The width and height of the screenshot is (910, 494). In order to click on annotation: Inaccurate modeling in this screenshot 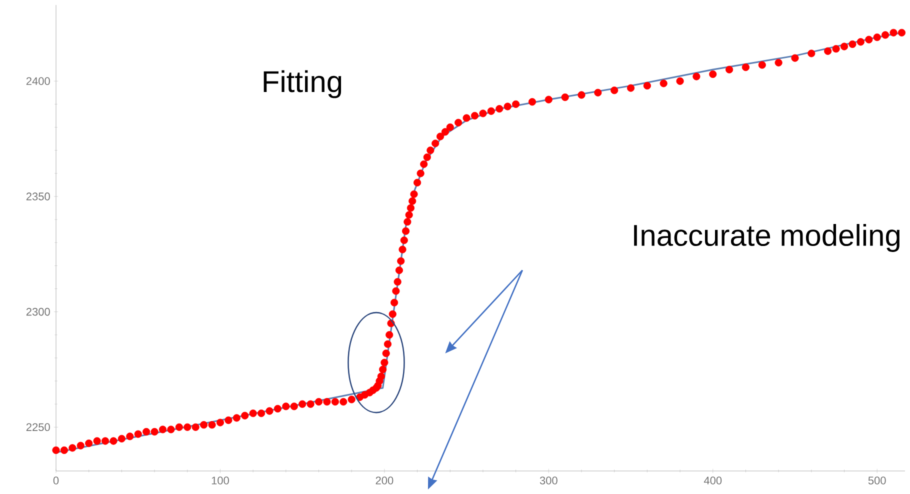, I will do `click(767, 238)`.